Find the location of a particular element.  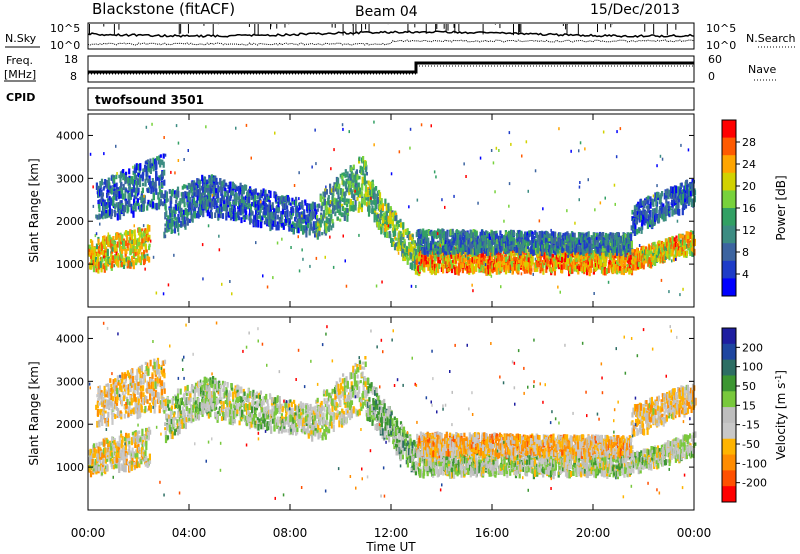

nave-tick-bottom: 0 is located at coordinates (711, 76).